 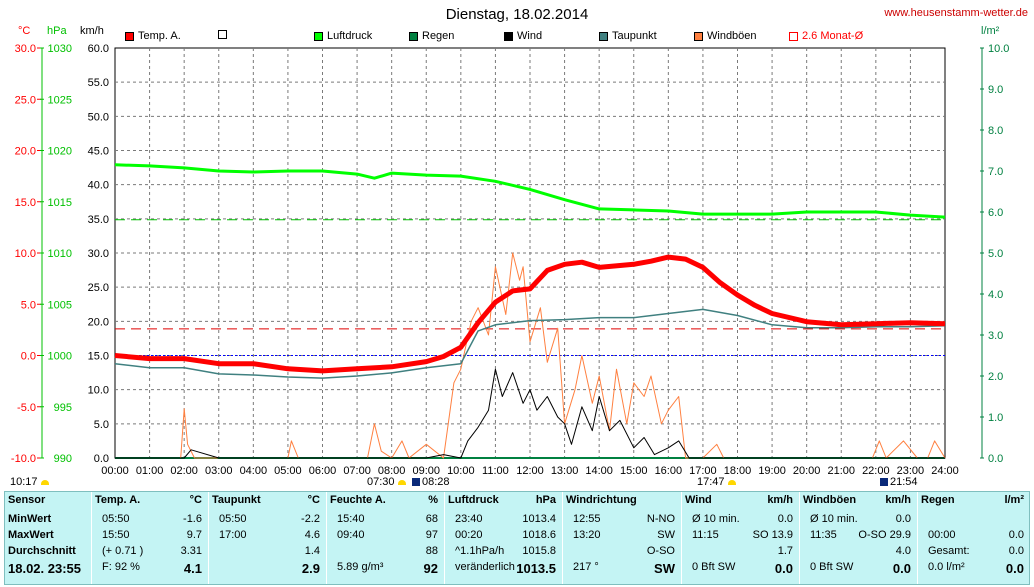 I want to click on temp-tick-label: 30.0, so click(x=25, y=49).